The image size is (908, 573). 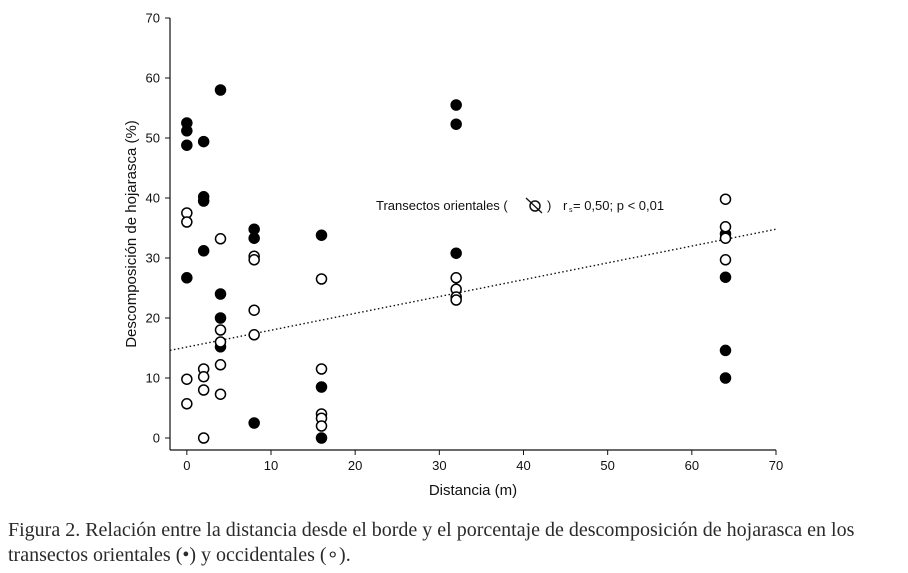 What do you see at coordinates (565, 205) in the screenshot?
I see `annotation-r-label: r` at bounding box center [565, 205].